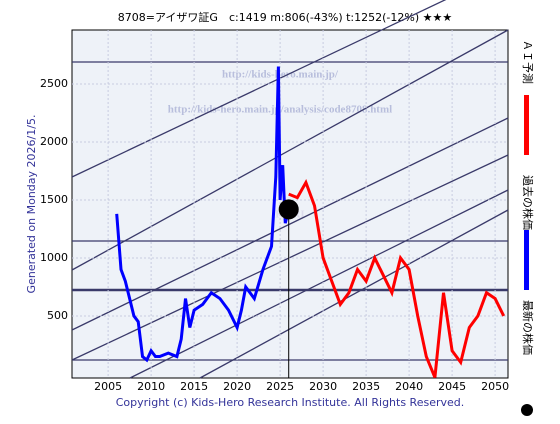 The width and height of the screenshot is (560, 424). I want to click on x-tick-label: 2020, so click(237, 386).